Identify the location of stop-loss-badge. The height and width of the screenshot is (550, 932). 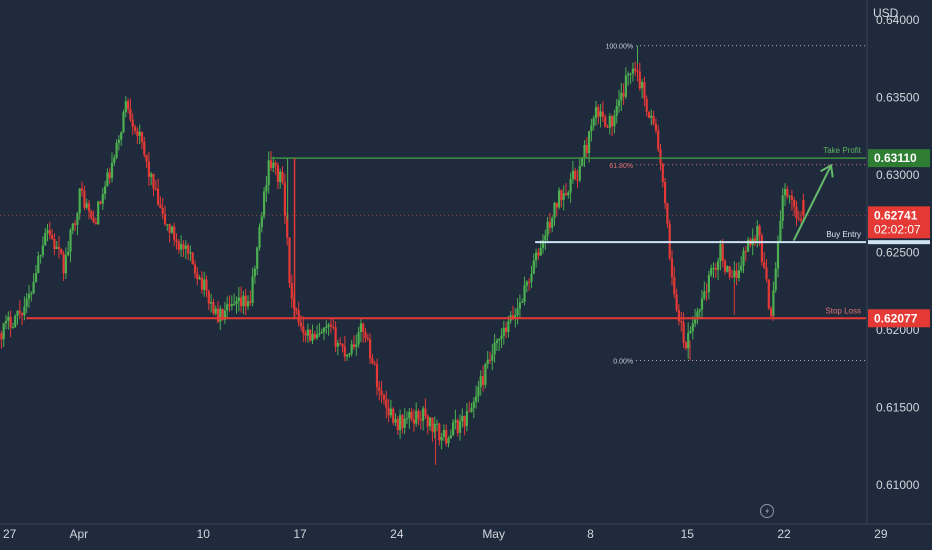
(899, 318).